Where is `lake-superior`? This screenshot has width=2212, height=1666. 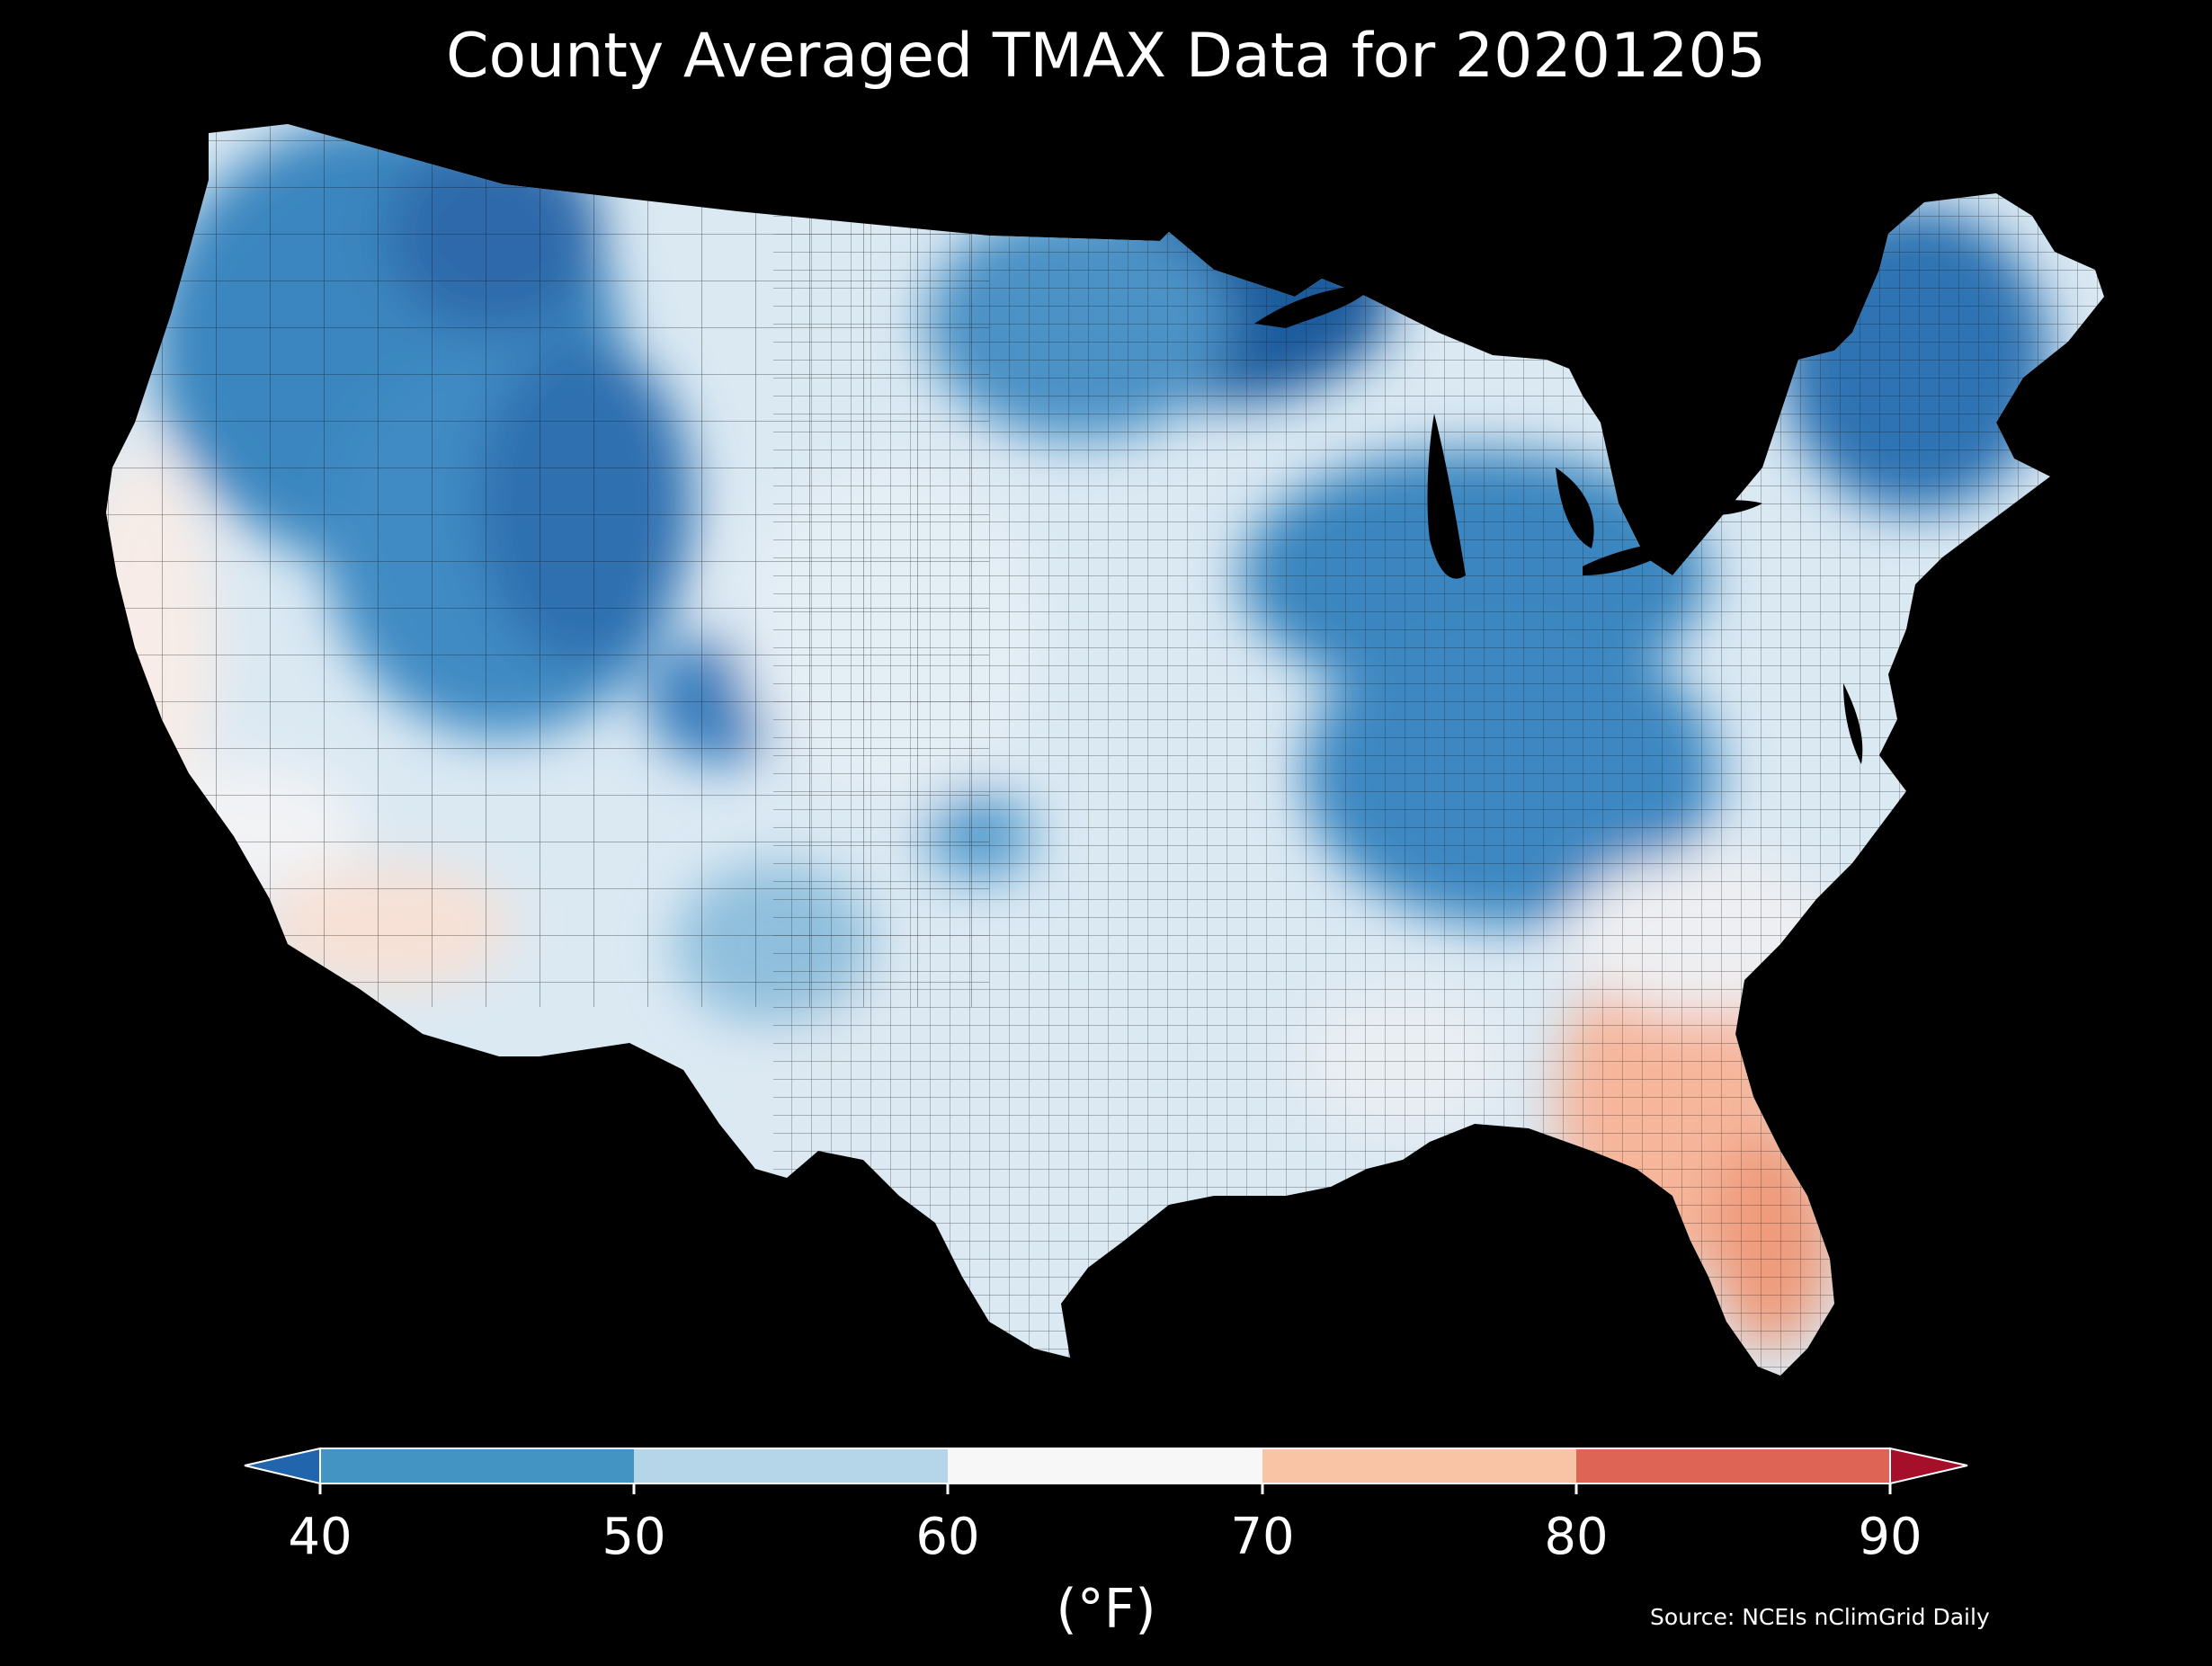
lake-superior is located at coordinates (1315, 305).